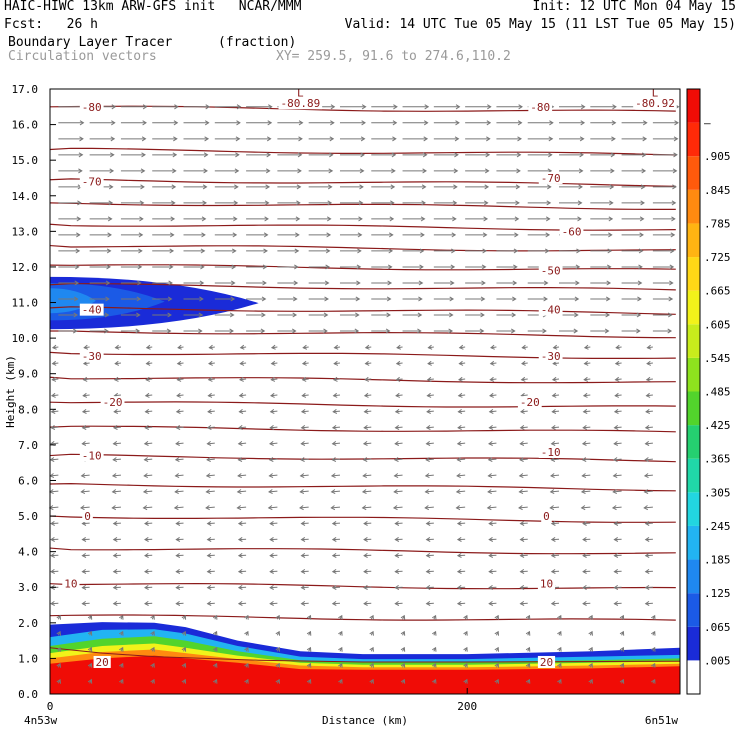 The width and height of the screenshot is (740, 740). I want to click on y-tick-label-7: 7.0, so click(28, 445).